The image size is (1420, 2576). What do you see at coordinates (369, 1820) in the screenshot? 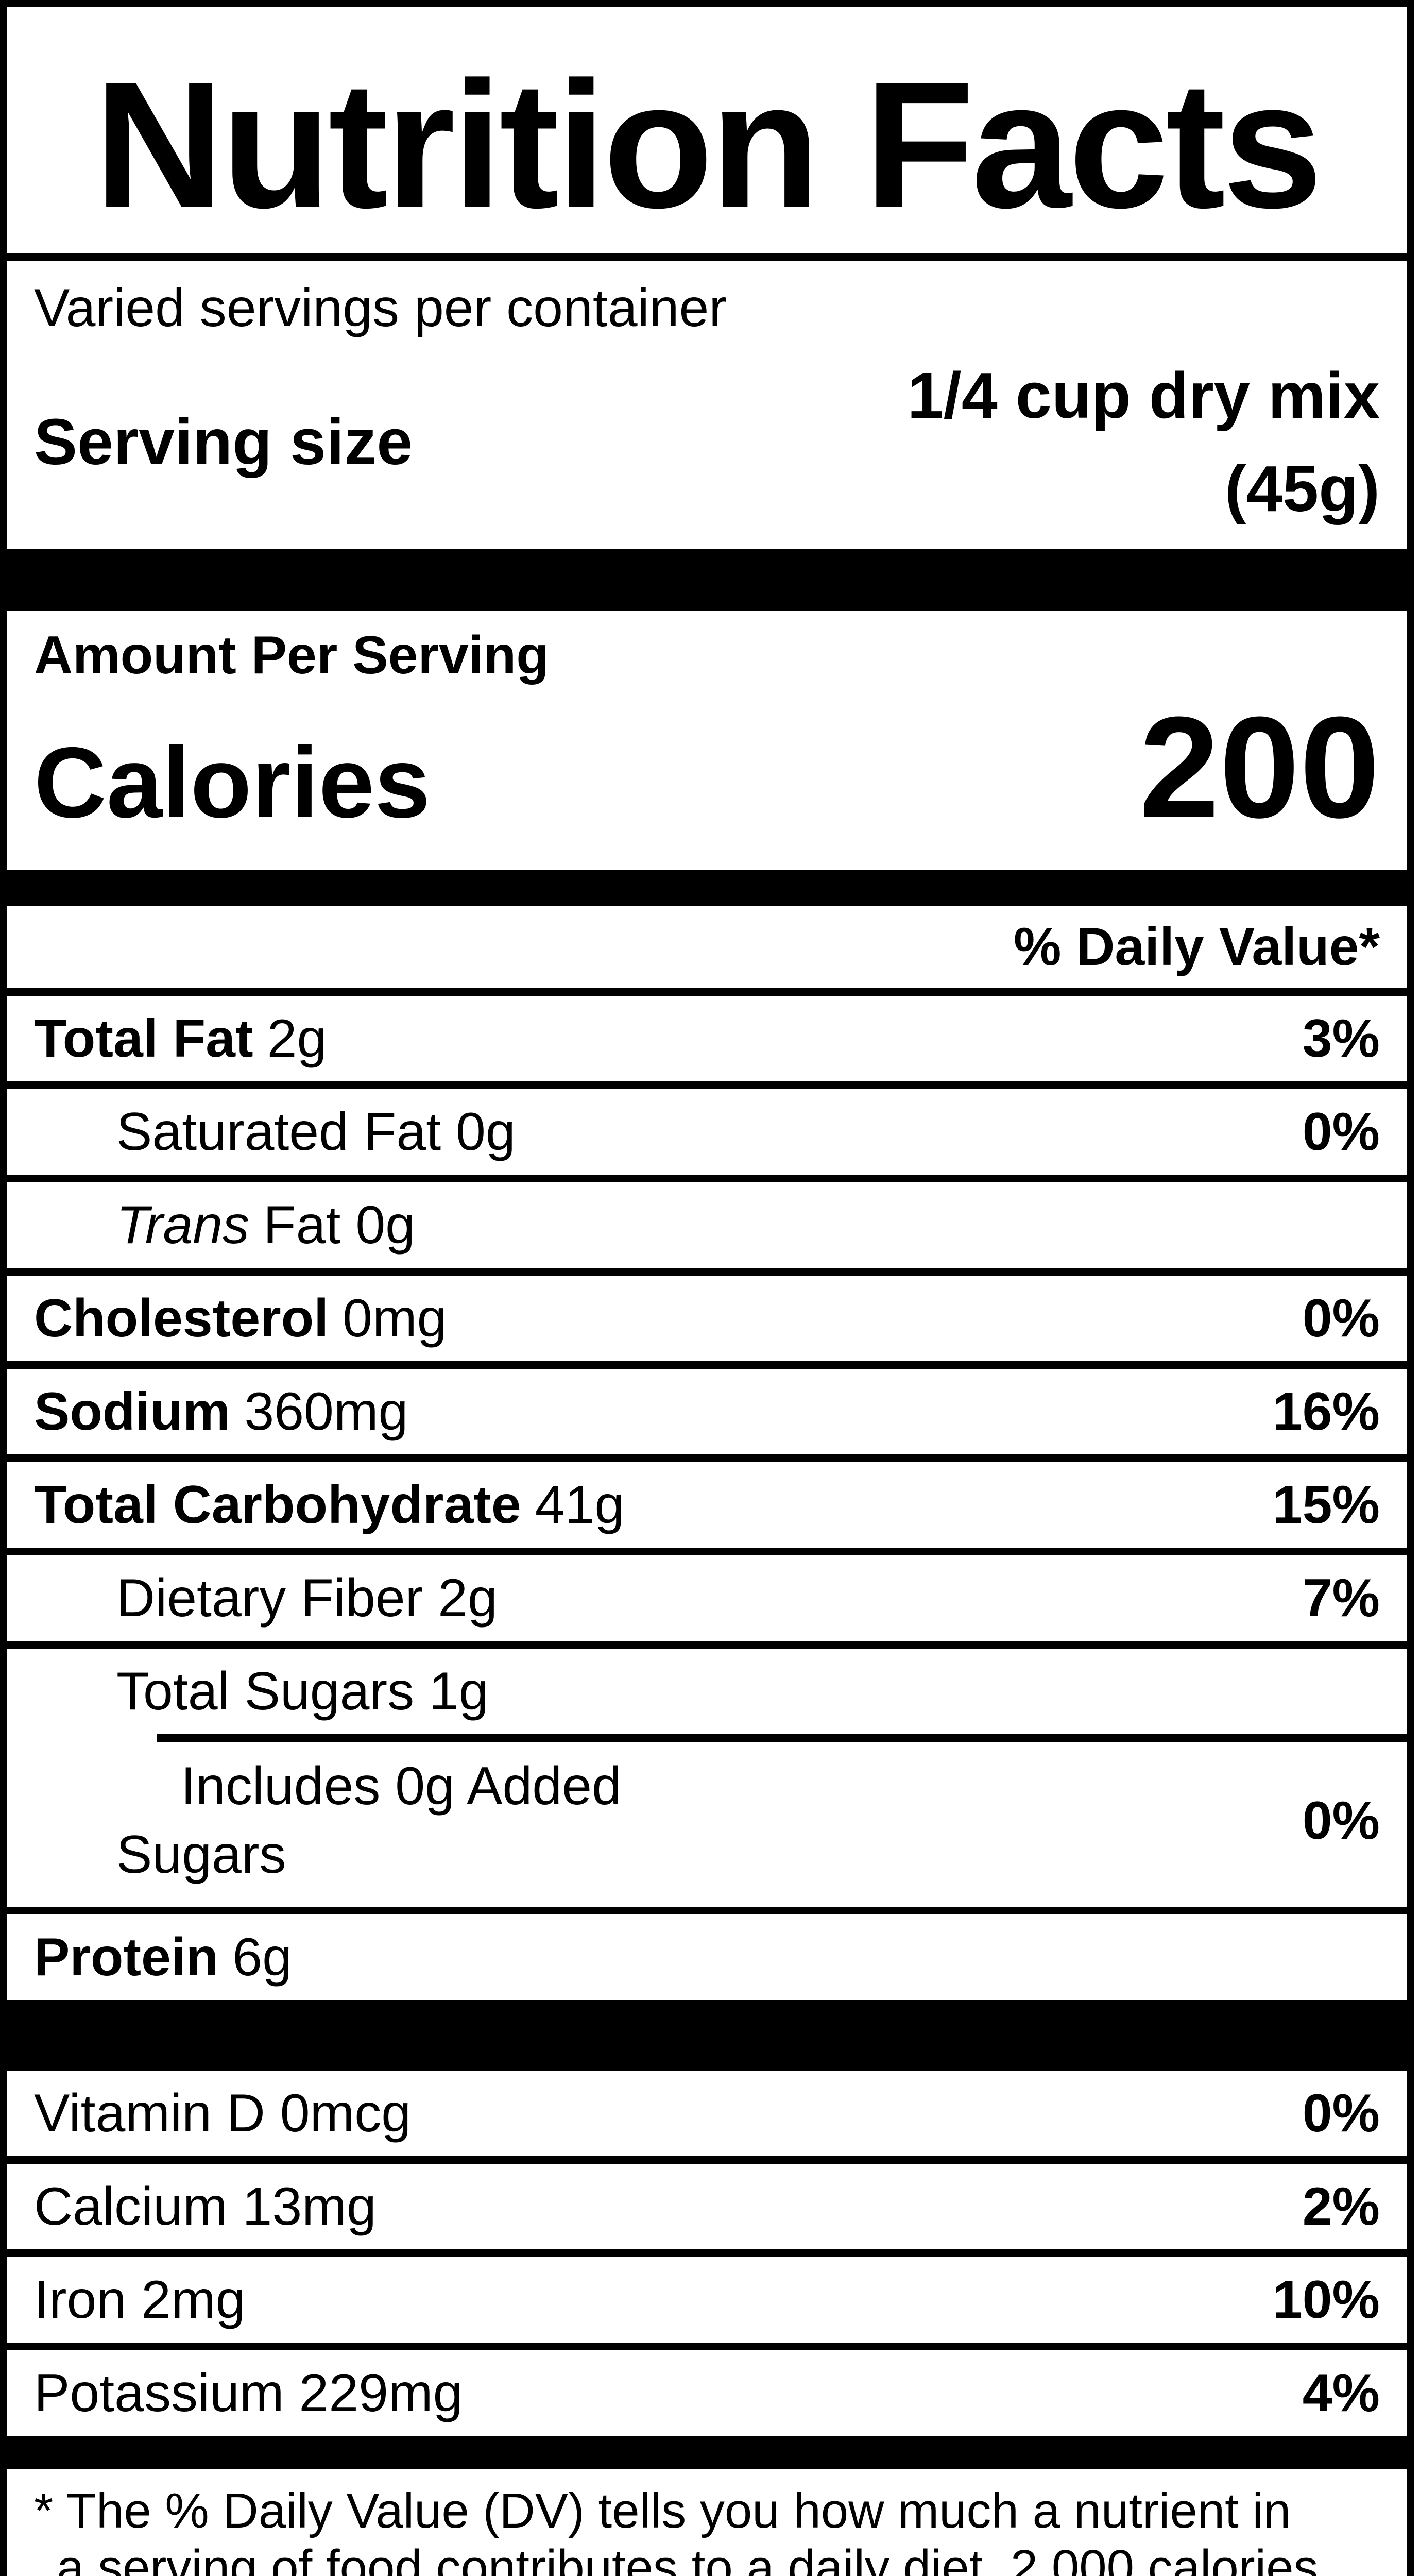
I see `nutrient-name-amount: Includes 0g Added Sugars` at bounding box center [369, 1820].